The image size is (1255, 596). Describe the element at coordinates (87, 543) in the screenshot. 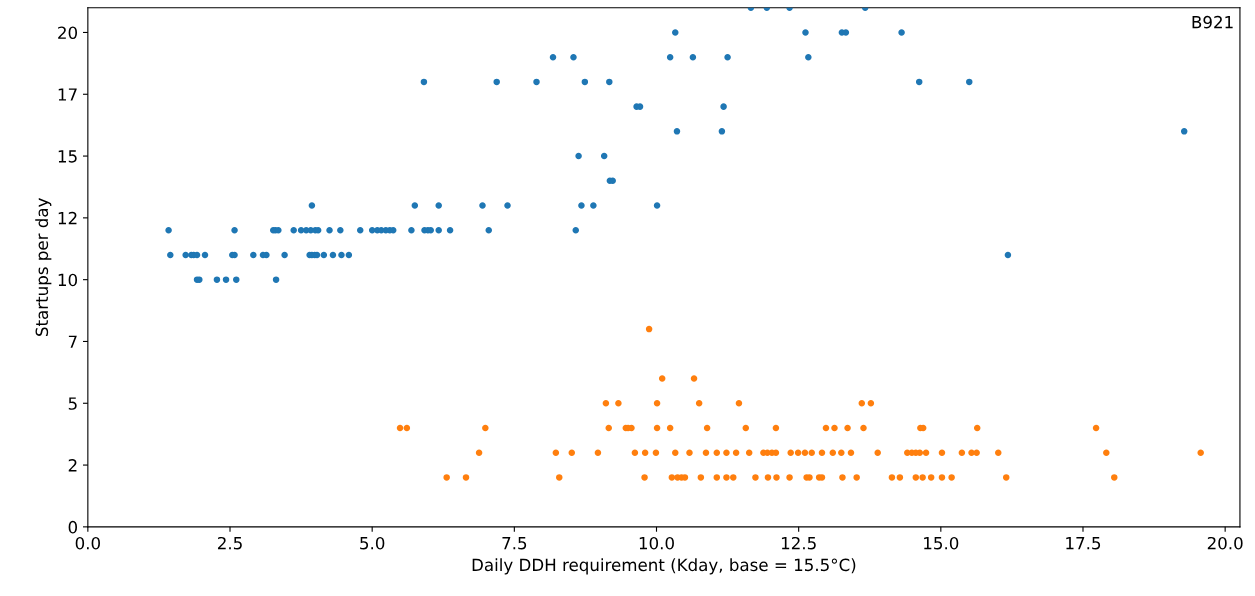

I see `x-tick-label: 0.0` at that location.